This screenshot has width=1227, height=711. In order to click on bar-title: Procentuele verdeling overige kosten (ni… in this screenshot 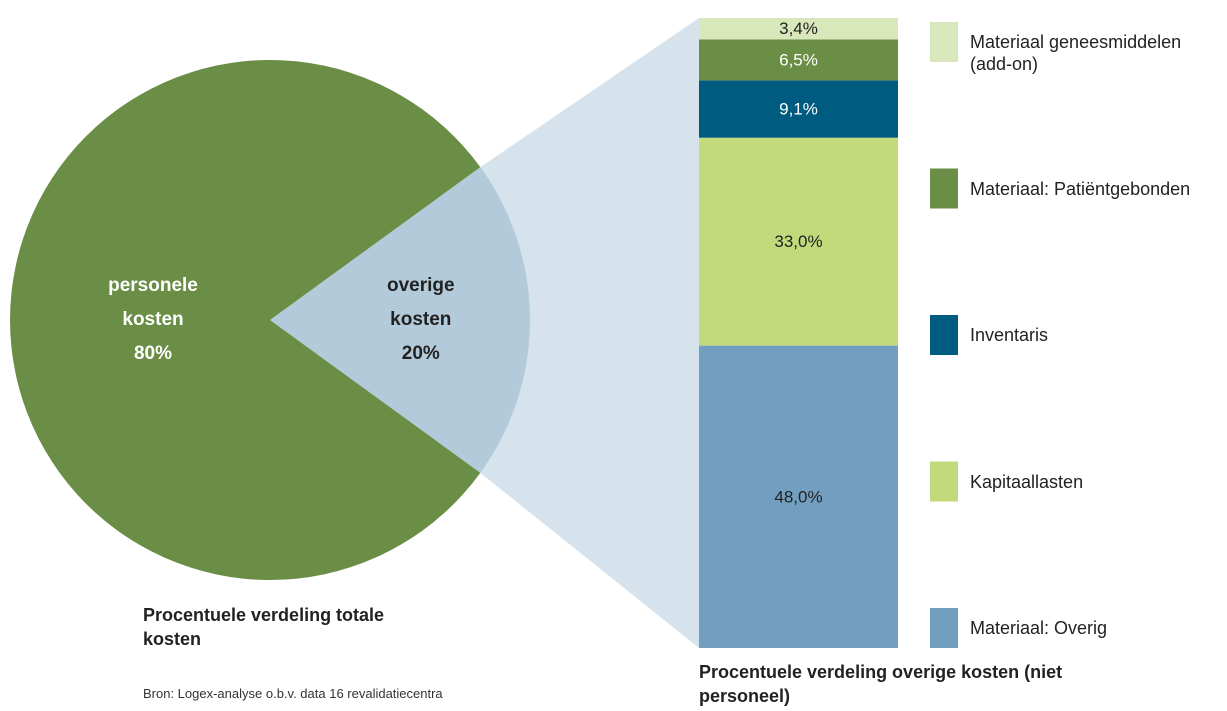, I will do `click(881, 684)`.